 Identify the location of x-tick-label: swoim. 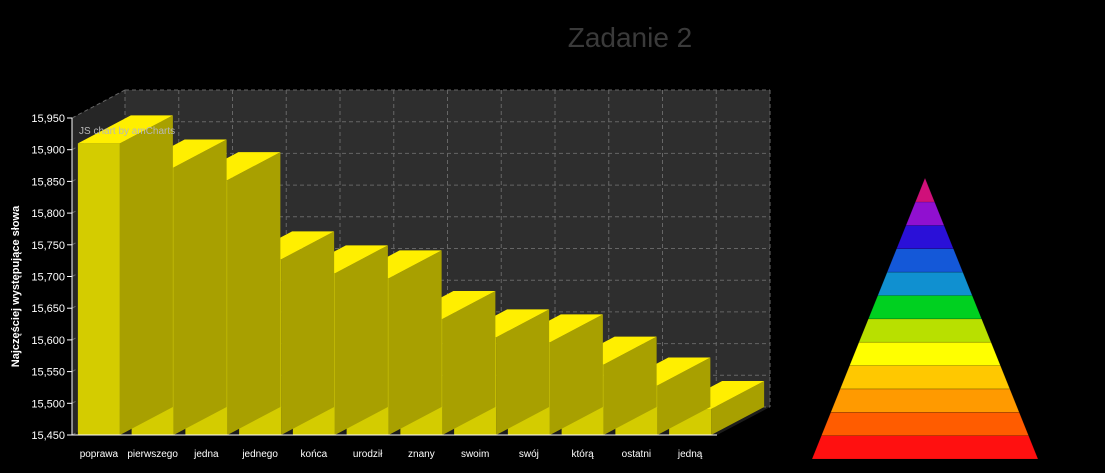
(475, 454).